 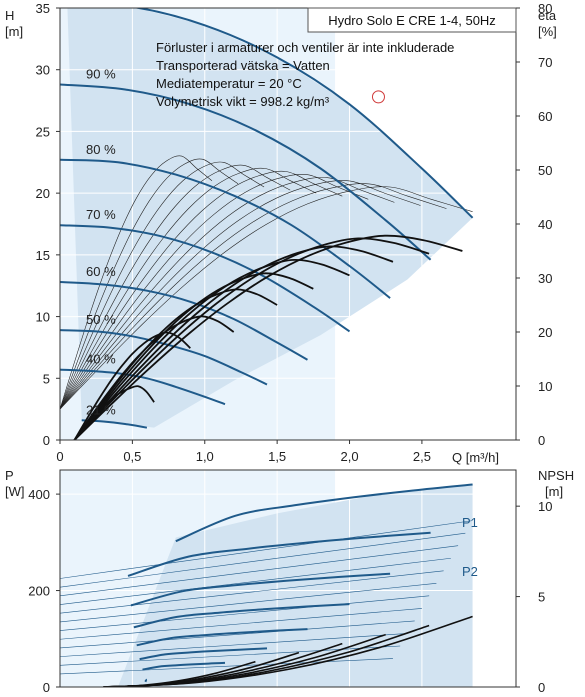 I want to click on y2-tick-label-5: 50, so click(x=545, y=170).